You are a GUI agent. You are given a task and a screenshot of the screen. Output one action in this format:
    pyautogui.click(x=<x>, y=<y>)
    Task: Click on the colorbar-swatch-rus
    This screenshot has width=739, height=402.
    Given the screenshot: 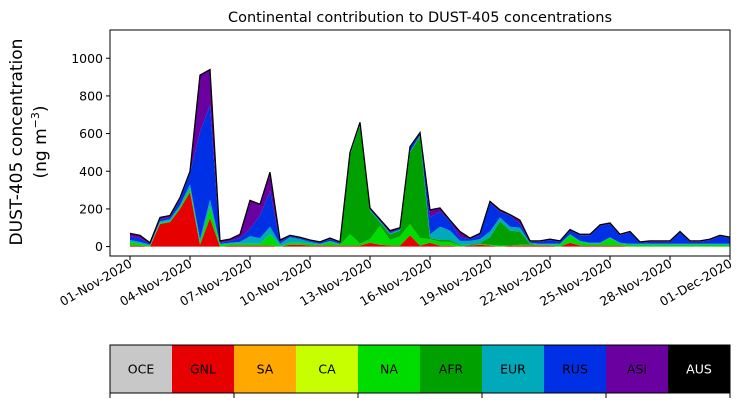 What is the action you would take?
    pyautogui.click(x=575, y=369)
    